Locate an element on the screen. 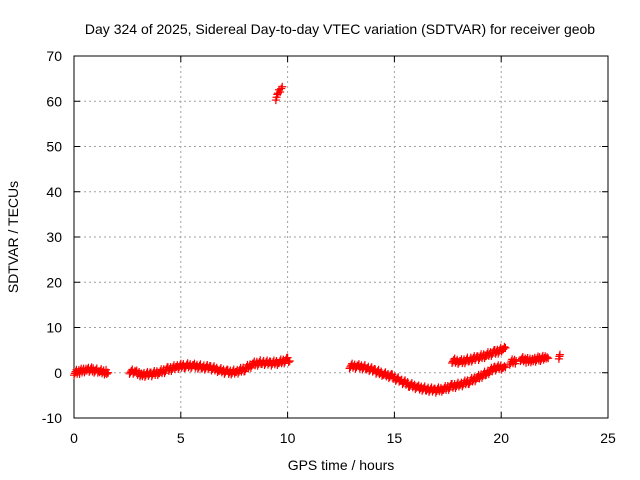 The width and height of the screenshot is (640, 480). y-axis-label: SDTVAR / TECUs is located at coordinates (13, 237).